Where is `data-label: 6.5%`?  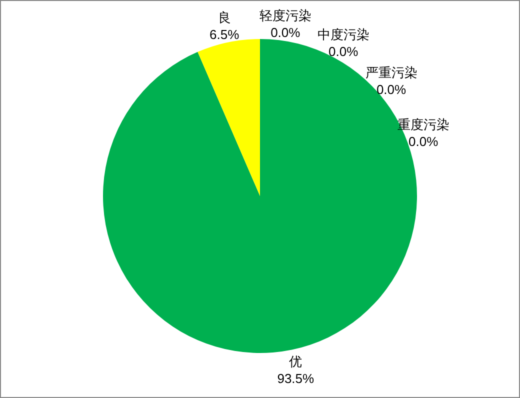
data-label: 6.5% is located at coordinates (225, 34).